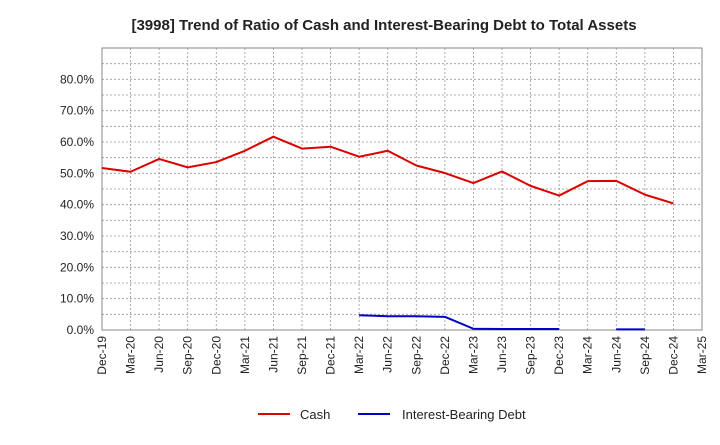  What do you see at coordinates (81, 330) in the screenshot?
I see `y-tick-label: 0.0%` at bounding box center [81, 330].